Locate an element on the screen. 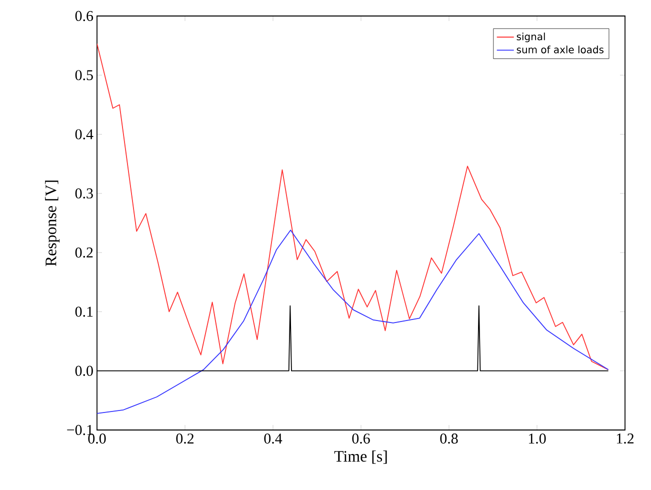 Image resolution: width=651 pixels, height=490 pixels. y-tick-label: −0.1 is located at coordinates (80, 430).